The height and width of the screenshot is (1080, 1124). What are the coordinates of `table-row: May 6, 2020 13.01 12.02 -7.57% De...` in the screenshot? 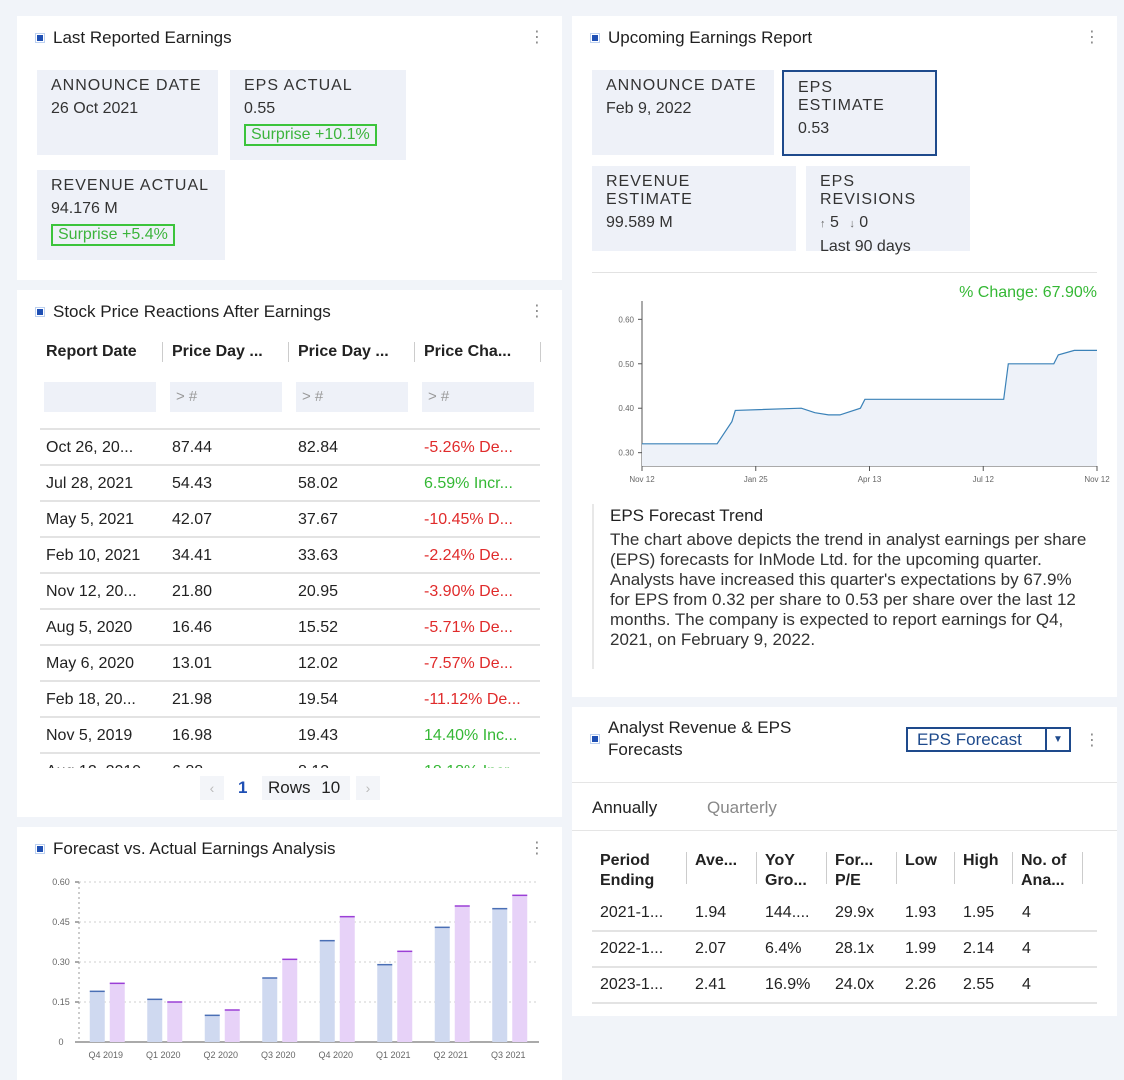 It's located at (290, 664).